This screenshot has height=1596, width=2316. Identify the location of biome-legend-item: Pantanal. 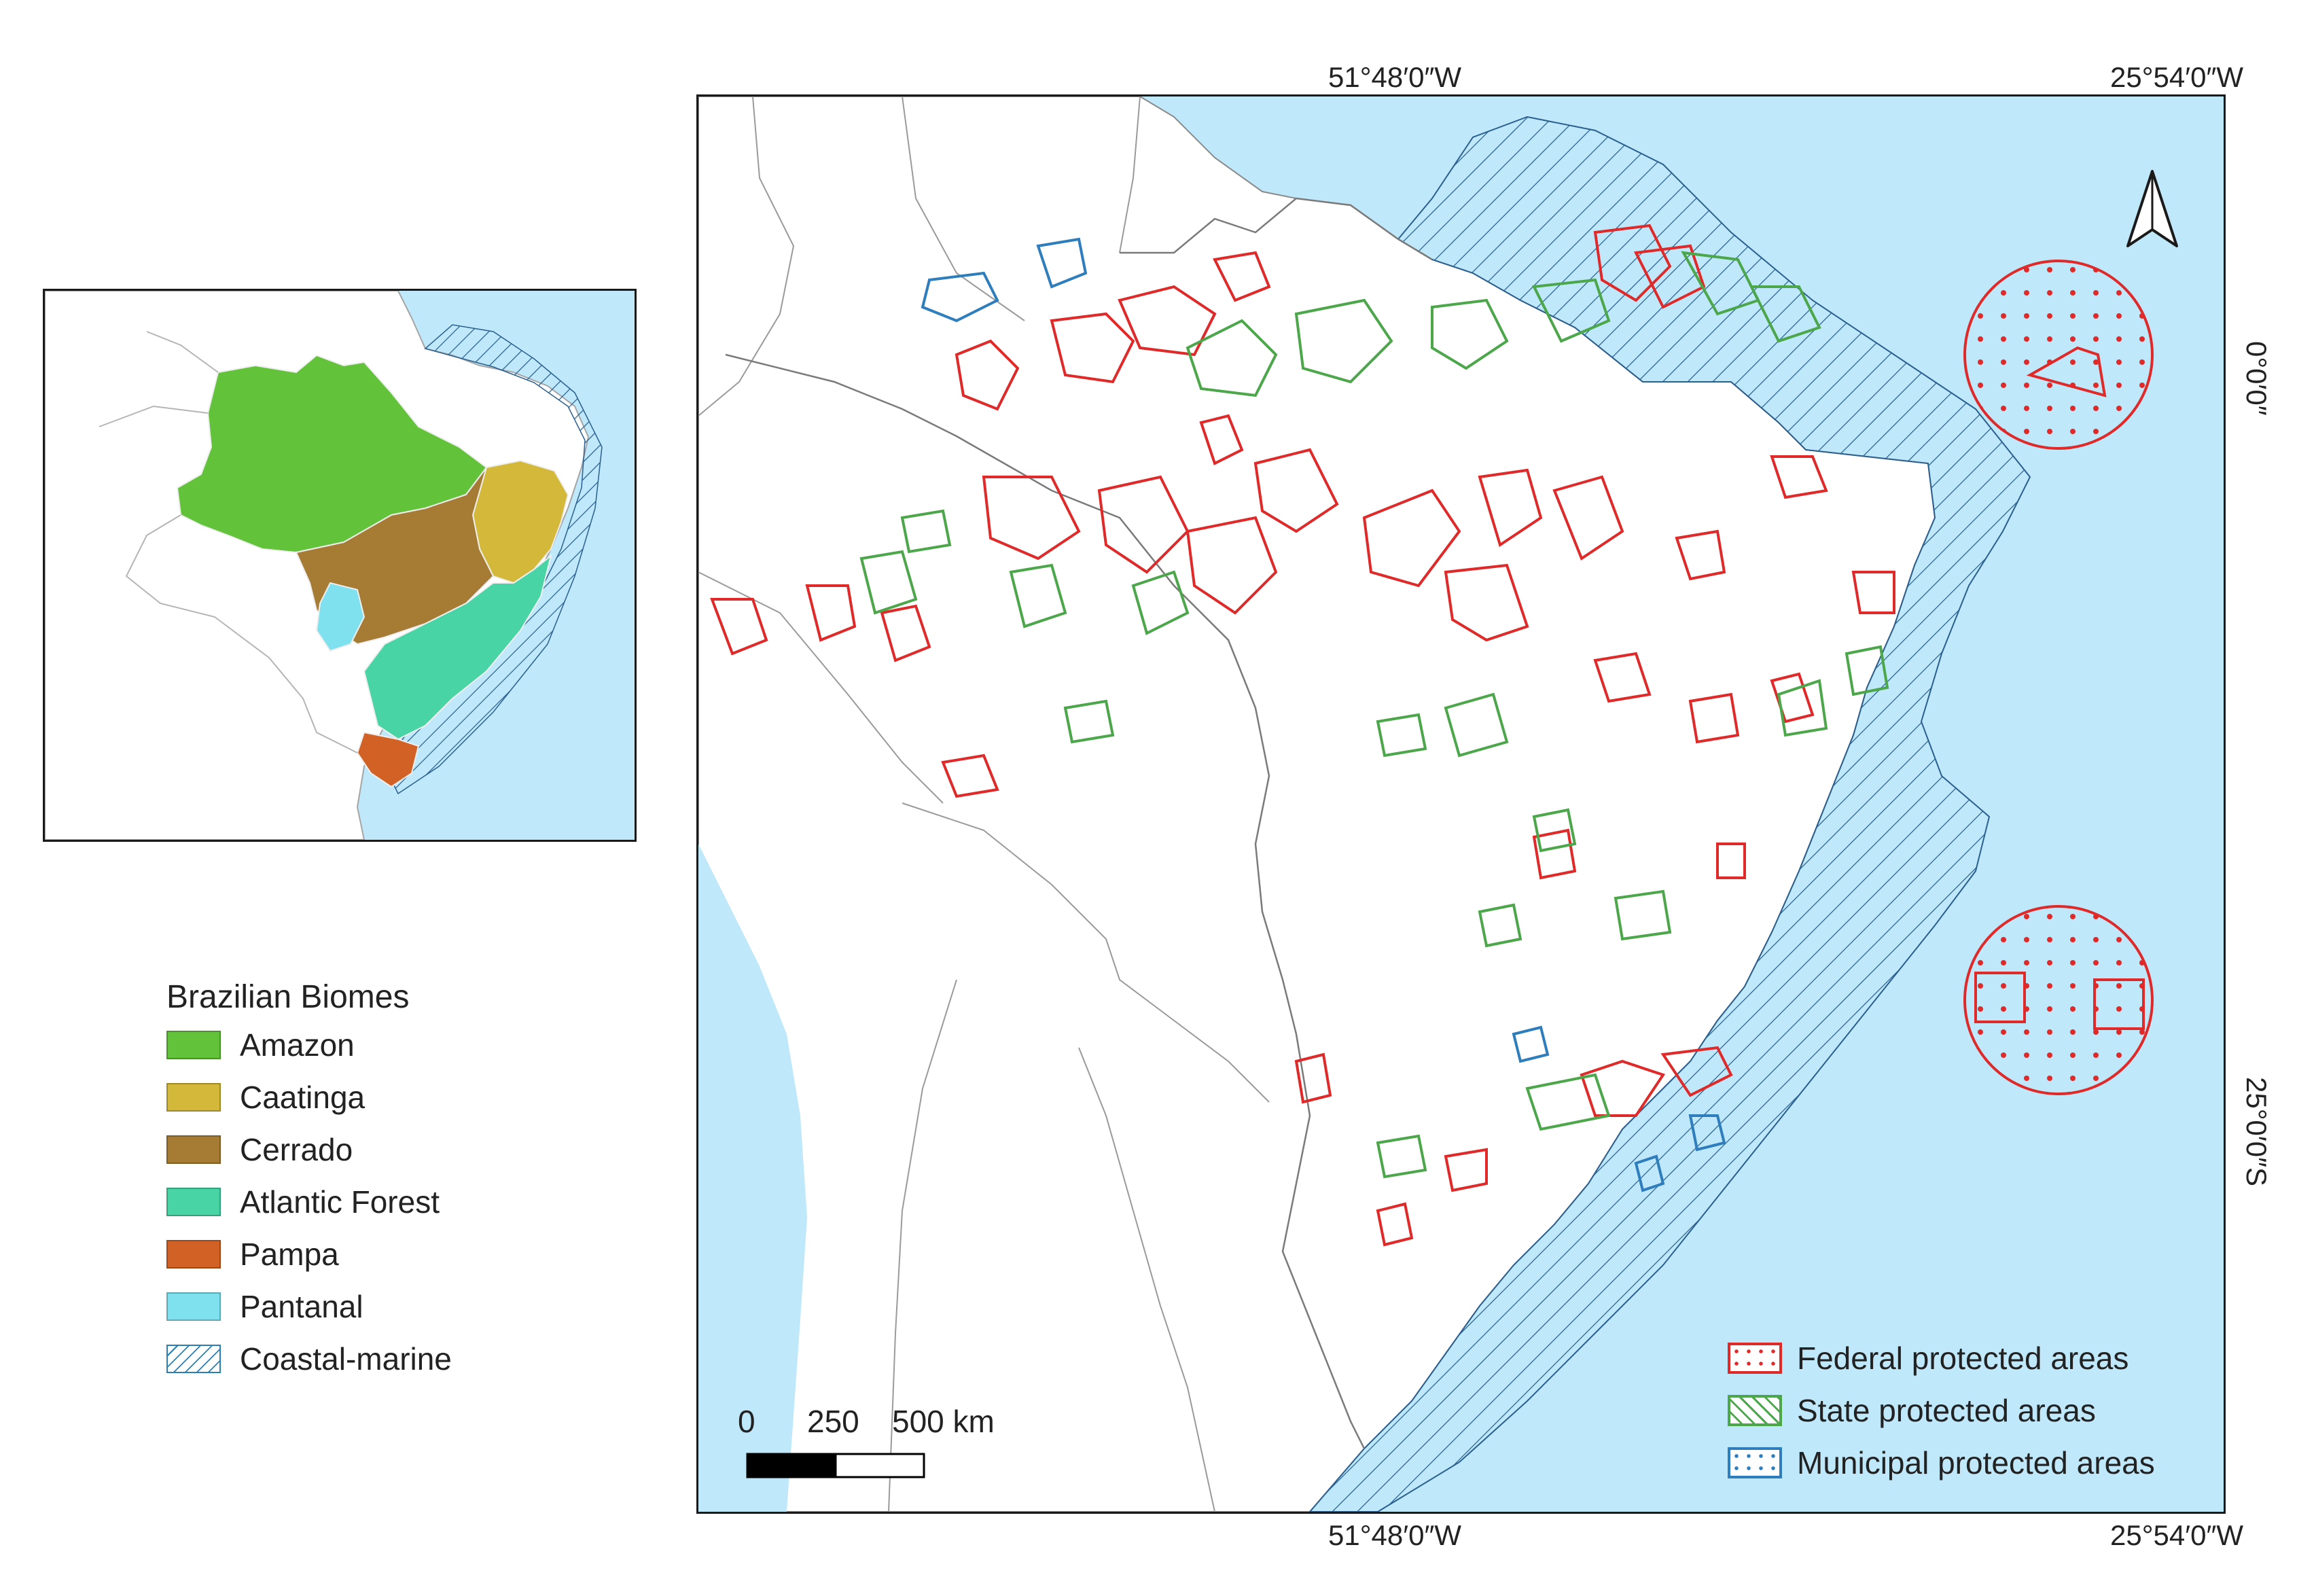
(264, 1306).